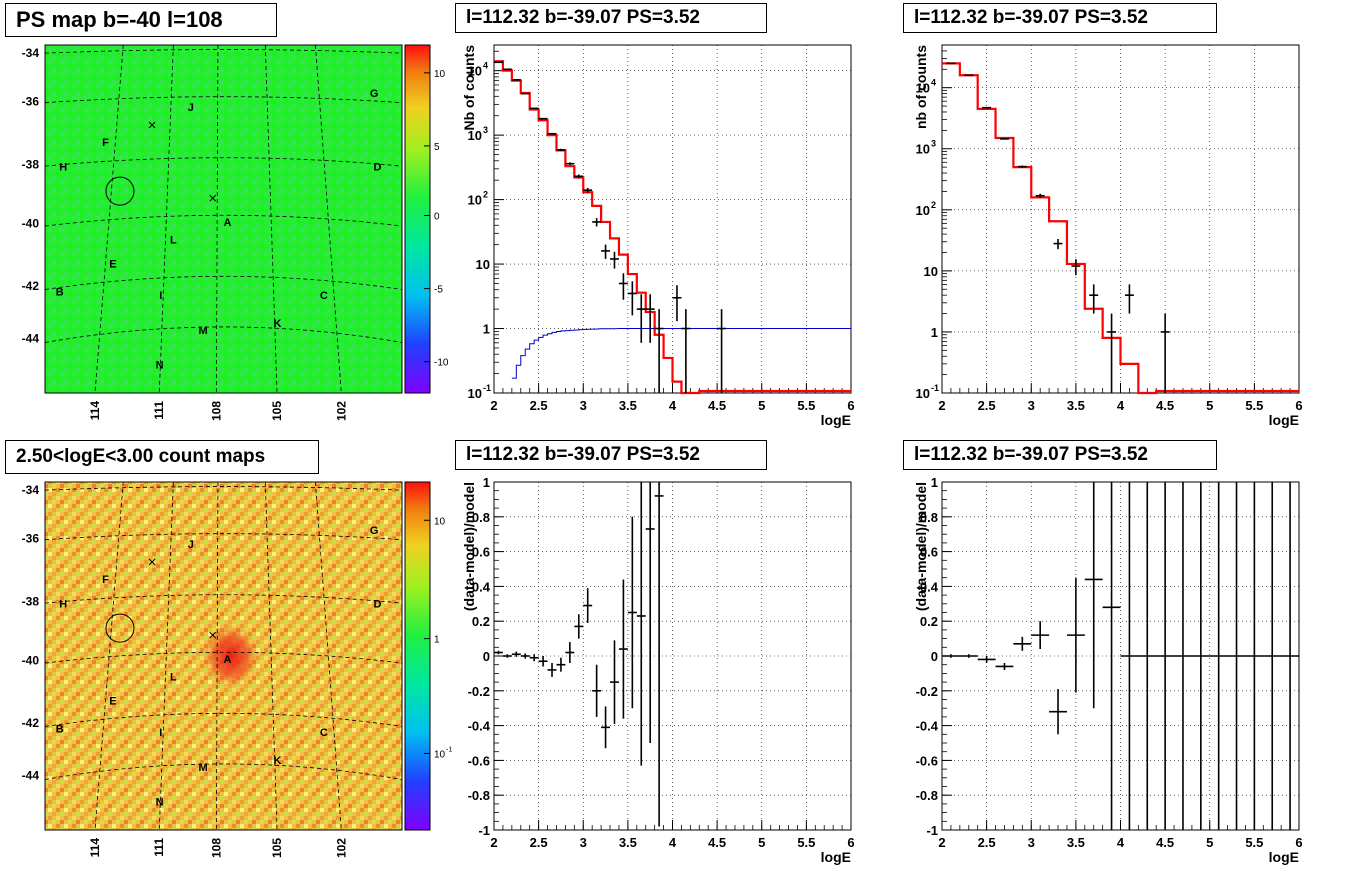 This screenshot has width=1348, height=875. Describe the element at coordinates (374, 531) in the screenshot. I see `count-map-source-label: G` at that location.